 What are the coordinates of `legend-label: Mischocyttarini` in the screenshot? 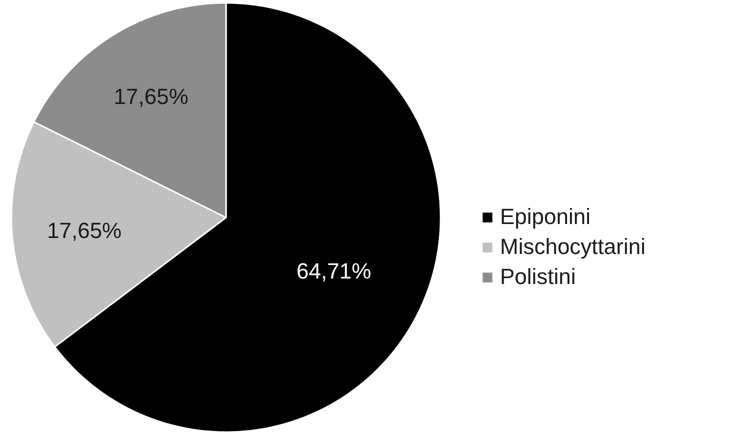 It's located at (573, 247).